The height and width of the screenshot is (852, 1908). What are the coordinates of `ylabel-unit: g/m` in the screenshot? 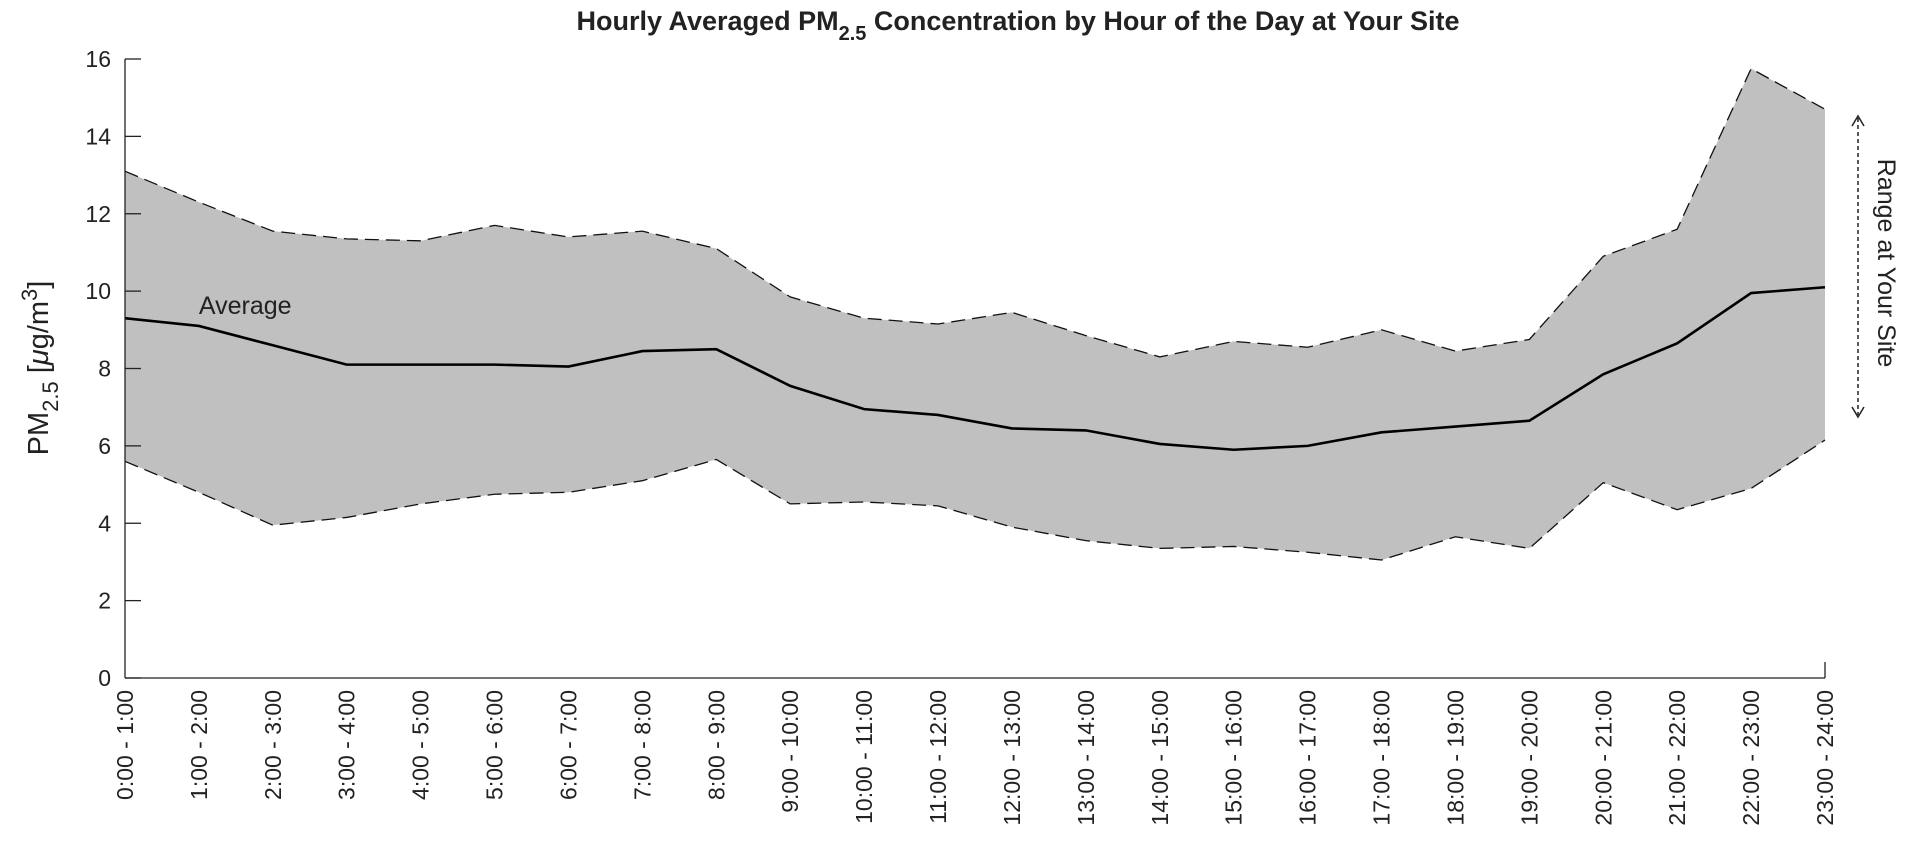 It's located at (39, 325).